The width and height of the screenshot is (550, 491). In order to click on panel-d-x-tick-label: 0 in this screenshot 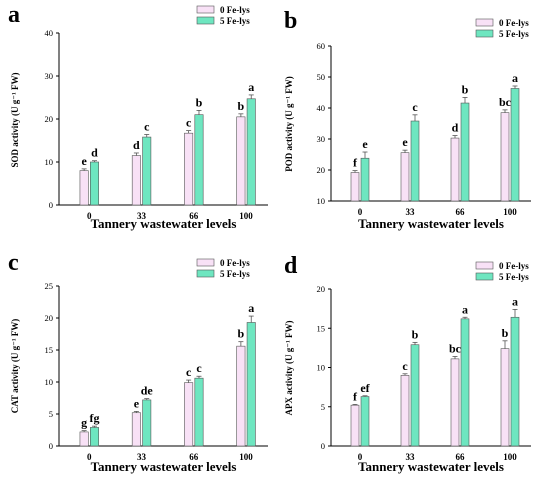, I will do `click(360, 457)`.